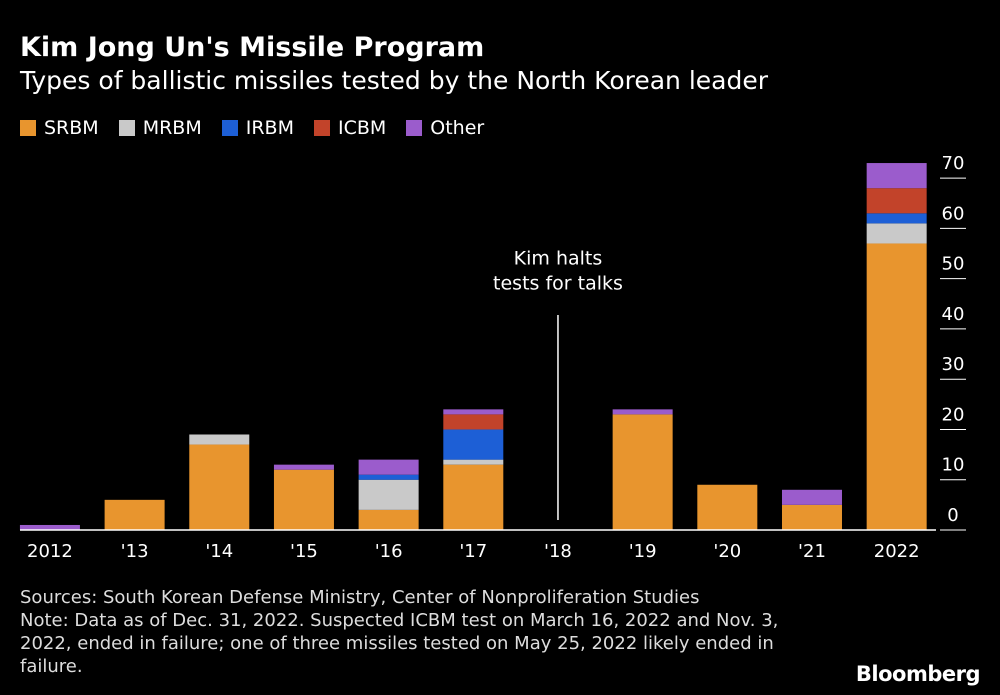  Describe the element at coordinates (135, 551) in the screenshot. I see `x-tick-label: '13` at that location.